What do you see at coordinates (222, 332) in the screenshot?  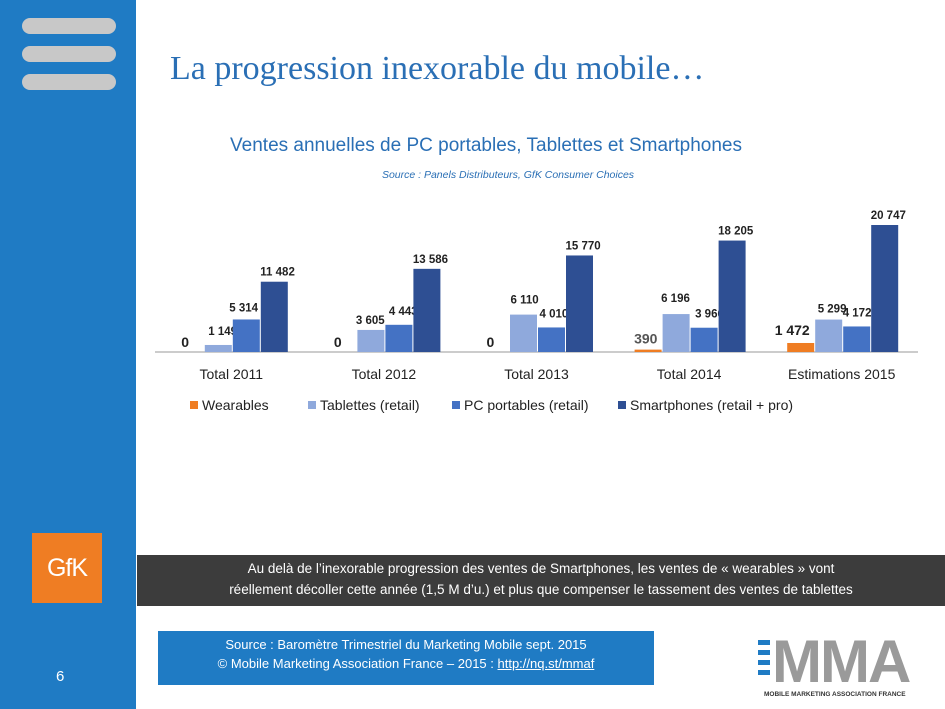 I see `data-label: 1 149` at bounding box center [222, 332].